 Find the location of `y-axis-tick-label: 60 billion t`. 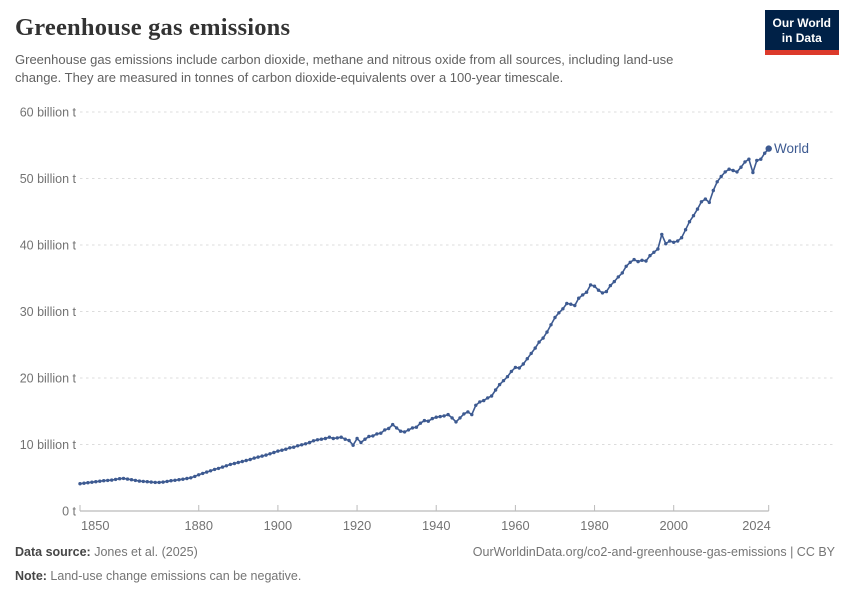

y-axis-tick-label: 60 billion t is located at coordinates (48, 113).